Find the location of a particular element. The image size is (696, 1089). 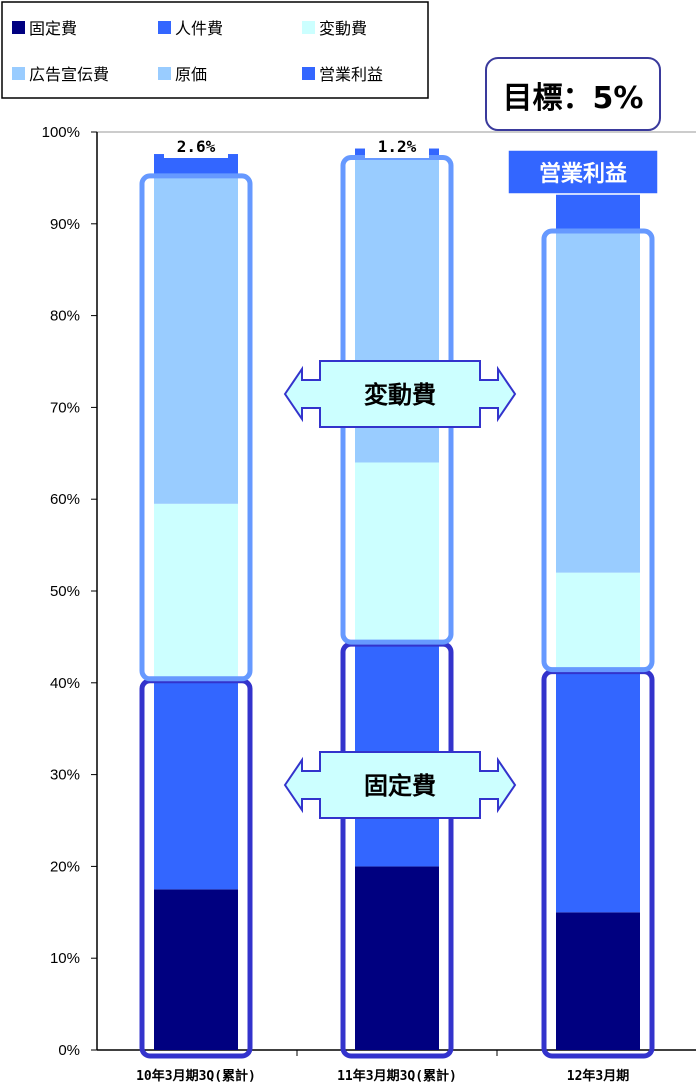

y-tick-label: 30% is located at coordinates (65, 775).